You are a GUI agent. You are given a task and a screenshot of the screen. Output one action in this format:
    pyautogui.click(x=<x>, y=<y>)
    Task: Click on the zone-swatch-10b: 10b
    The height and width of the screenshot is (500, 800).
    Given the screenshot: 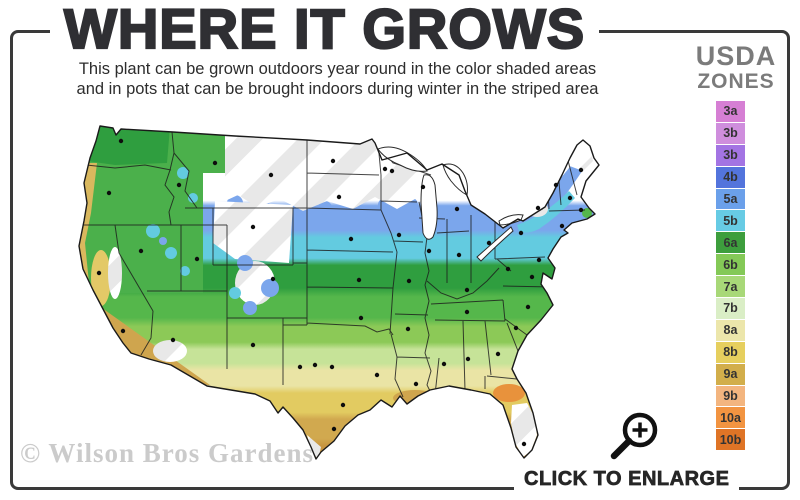 What is the action you would take?
    pyautogui.click(x=730, y=440)
    